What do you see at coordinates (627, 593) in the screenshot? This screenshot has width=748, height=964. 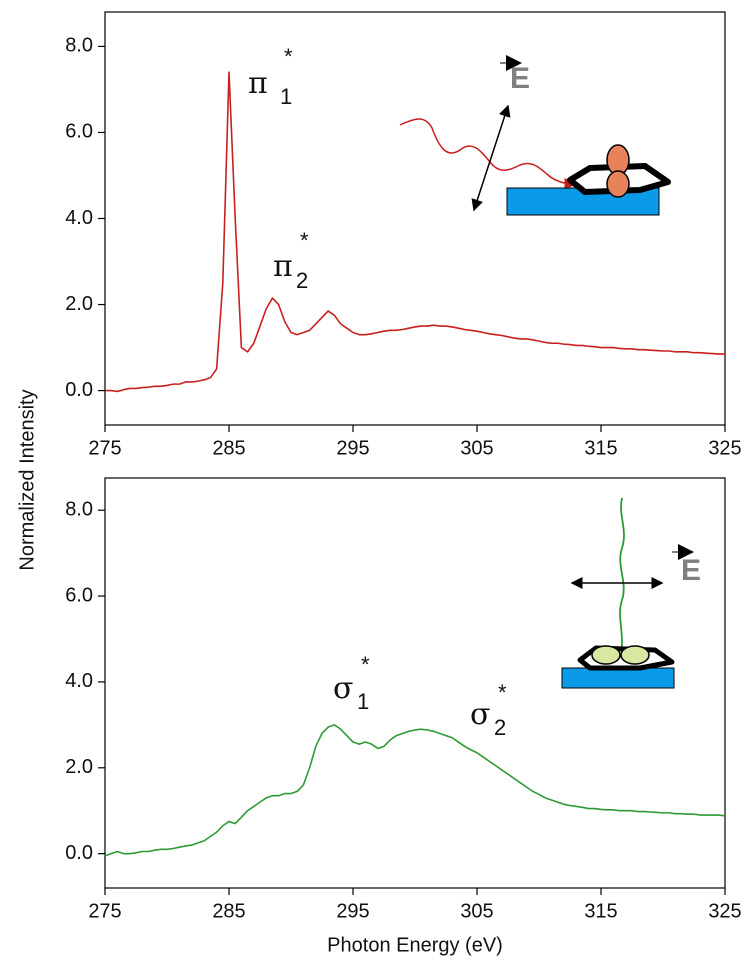 I see `inset-bottom` at bounding box center [627, 593].